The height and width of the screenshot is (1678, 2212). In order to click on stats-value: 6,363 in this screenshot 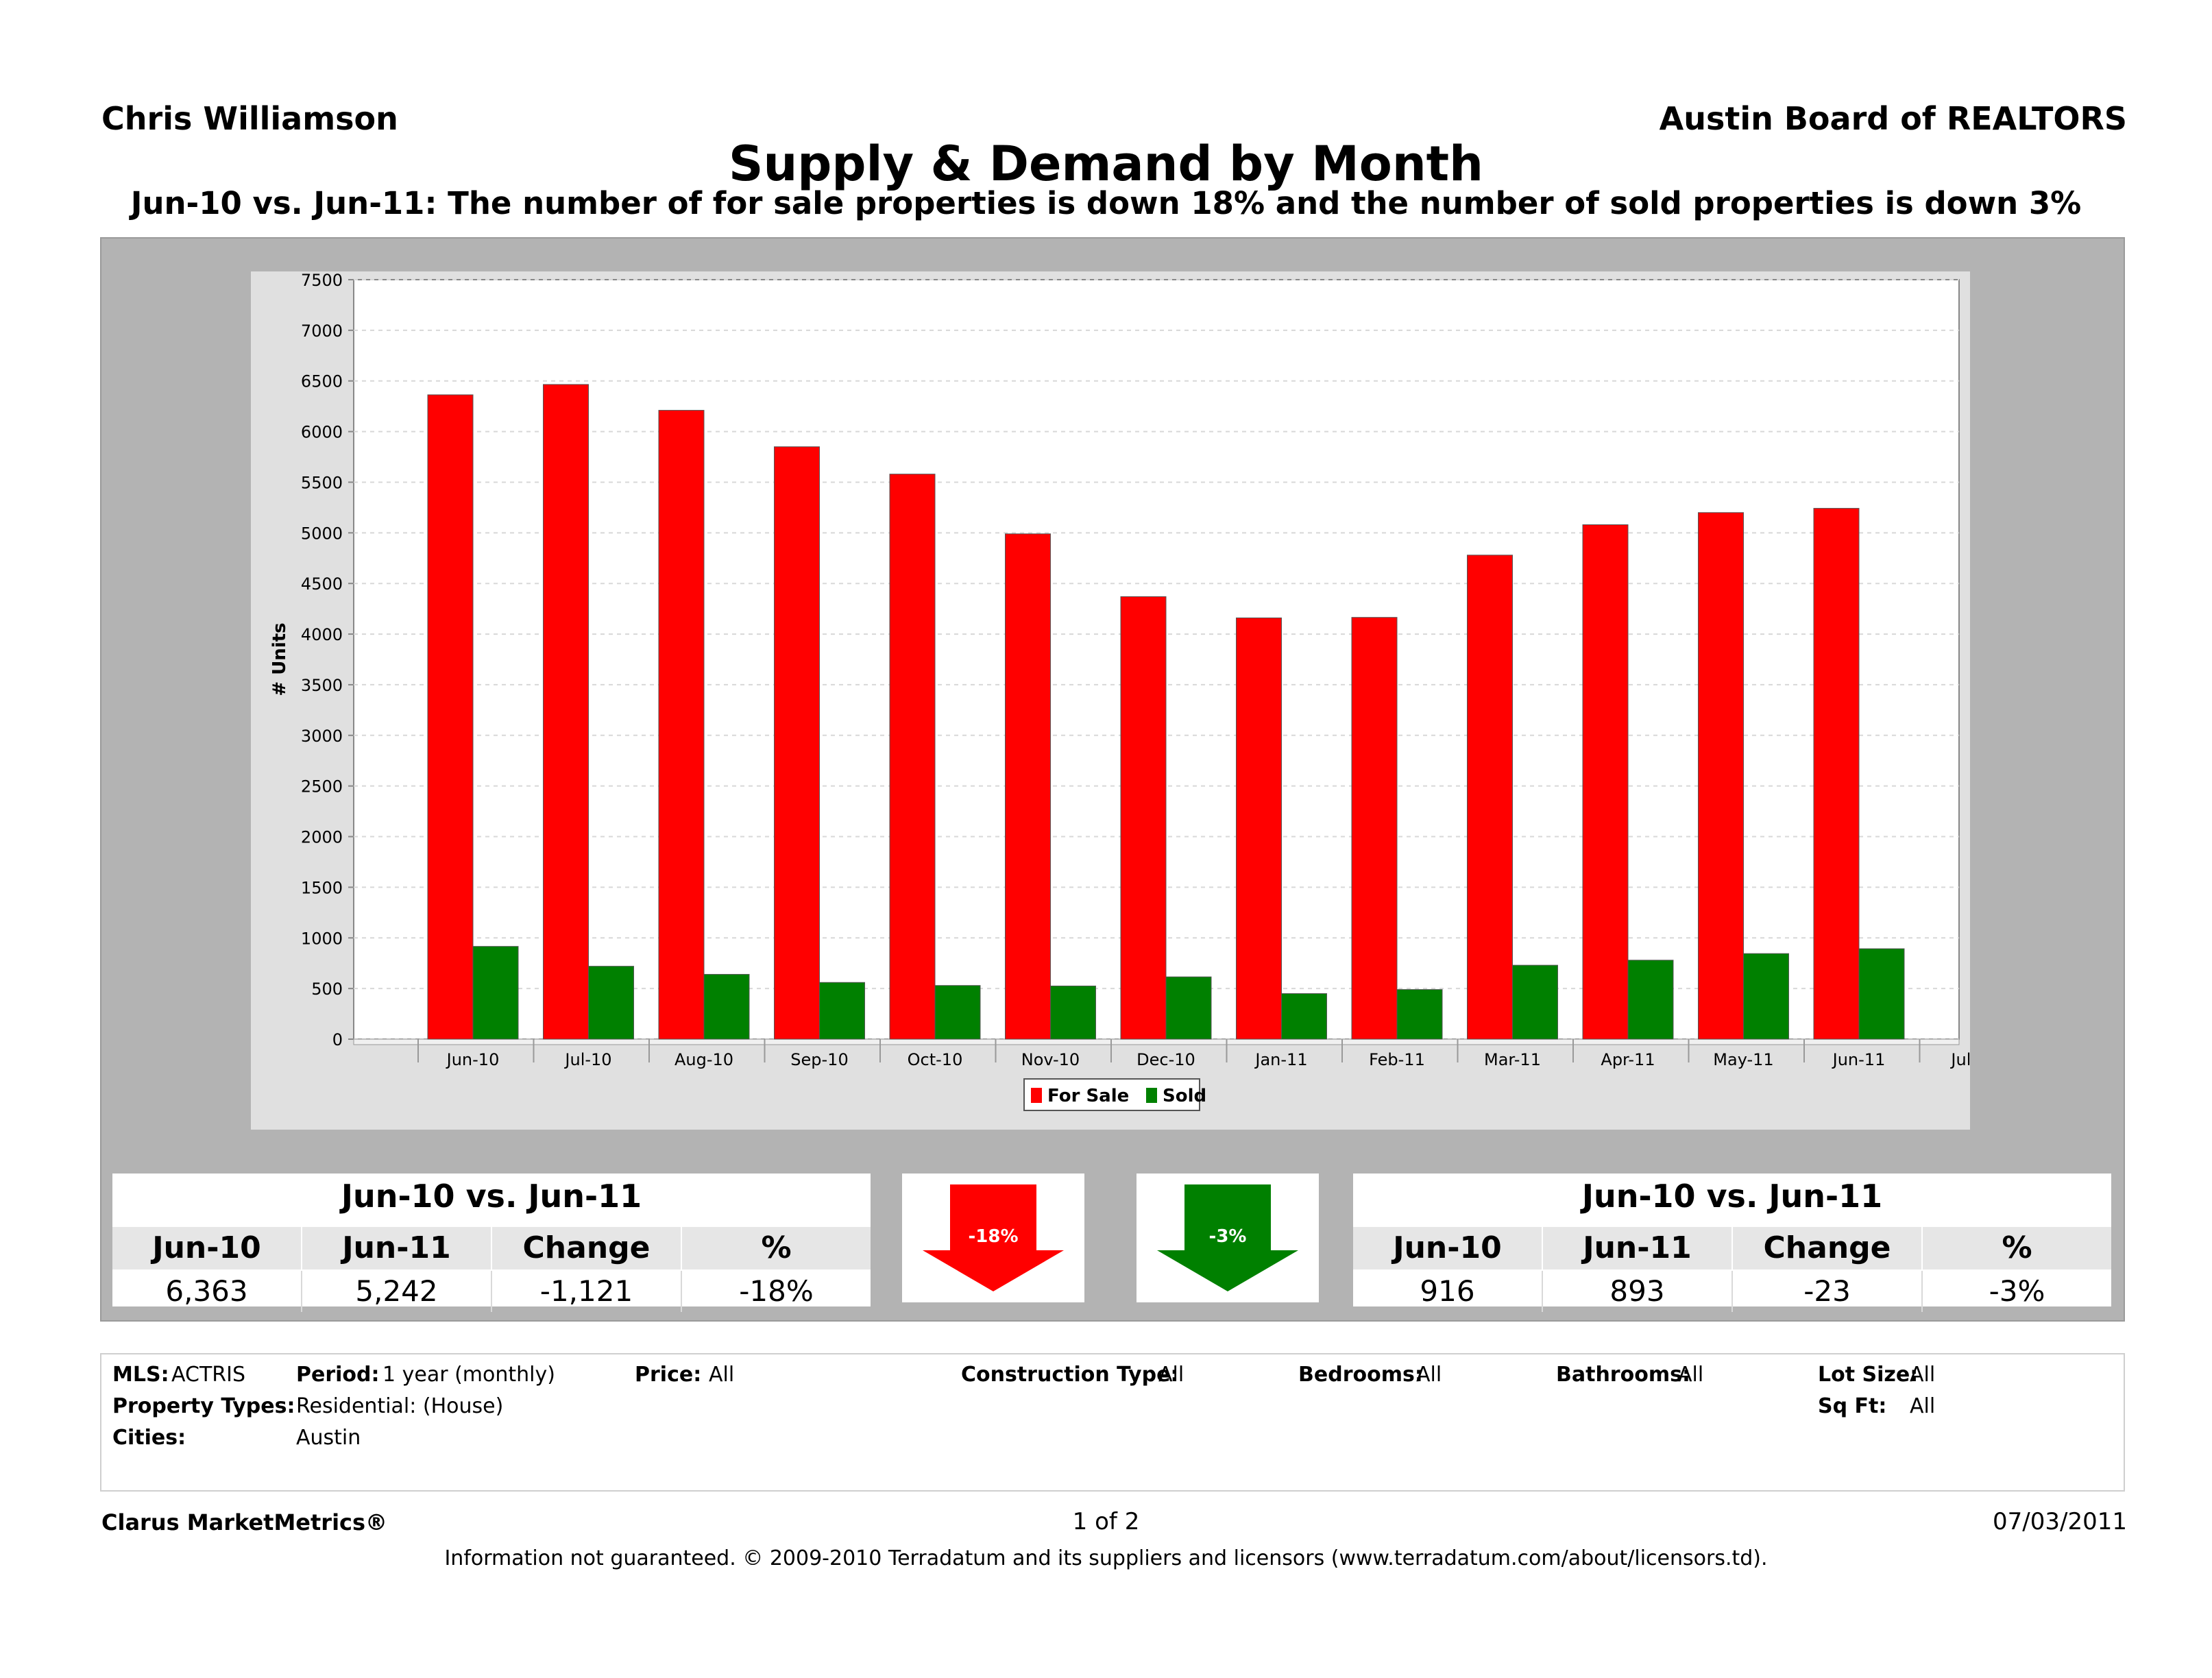, I will do `click(207, 1291)`.